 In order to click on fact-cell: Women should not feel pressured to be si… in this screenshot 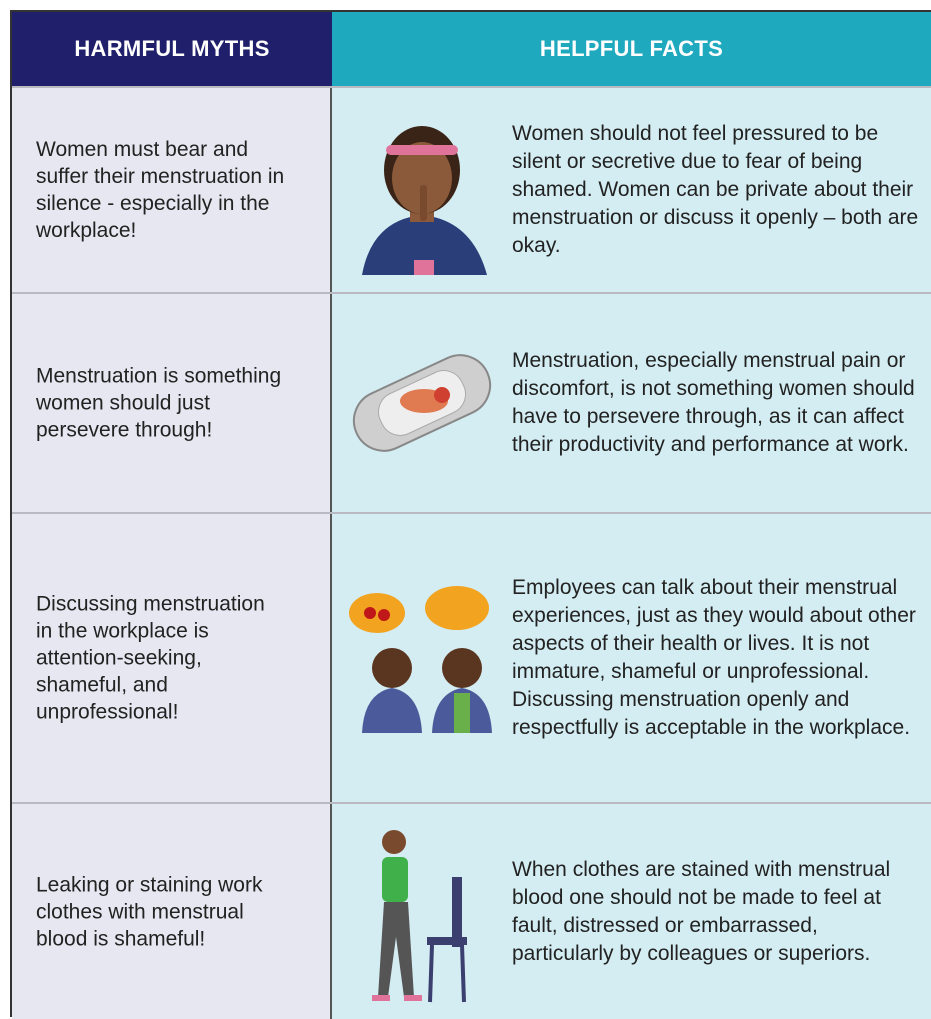, I will do `click(631, 190)`.